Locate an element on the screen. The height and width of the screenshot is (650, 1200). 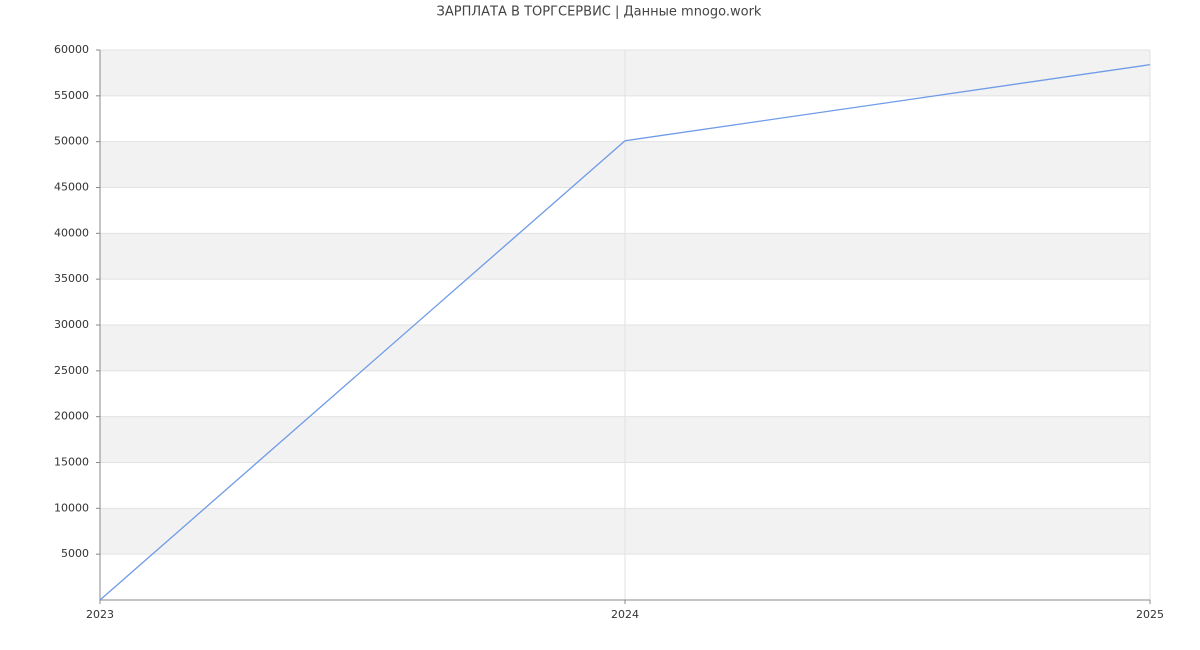
y-tick-label: 55000 is located at coordinates (71, 95).